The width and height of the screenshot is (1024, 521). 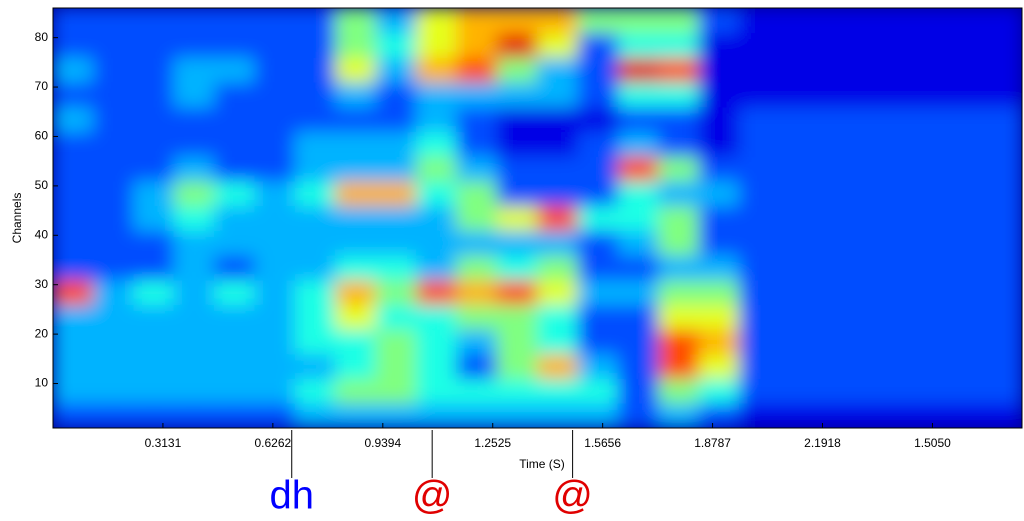 I want to click on x-tick-label: 0.3131, so click(x=163, y=443).